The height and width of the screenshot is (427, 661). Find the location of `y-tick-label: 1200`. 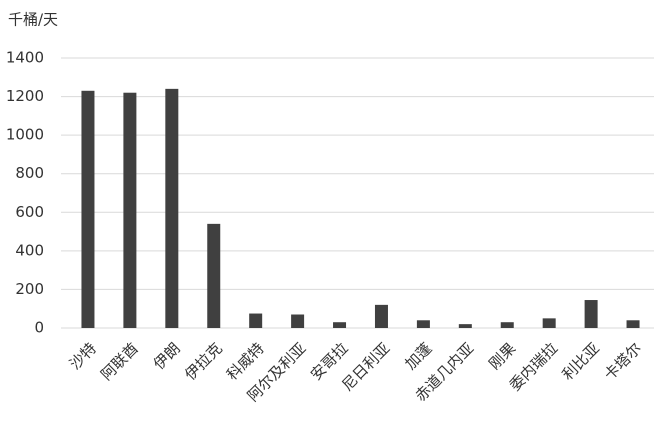

y-tick-label: 1200 is located at coordinates (25, 96).